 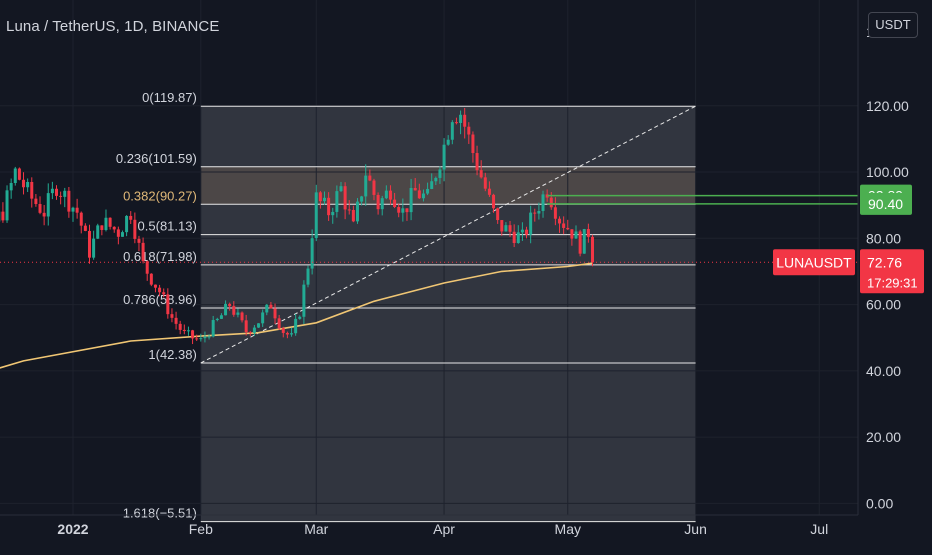 What do you see at coordinates (879, 503) in the screenshot?
I see `y-tick-label: 0.00` at bounding box center [879, 503].